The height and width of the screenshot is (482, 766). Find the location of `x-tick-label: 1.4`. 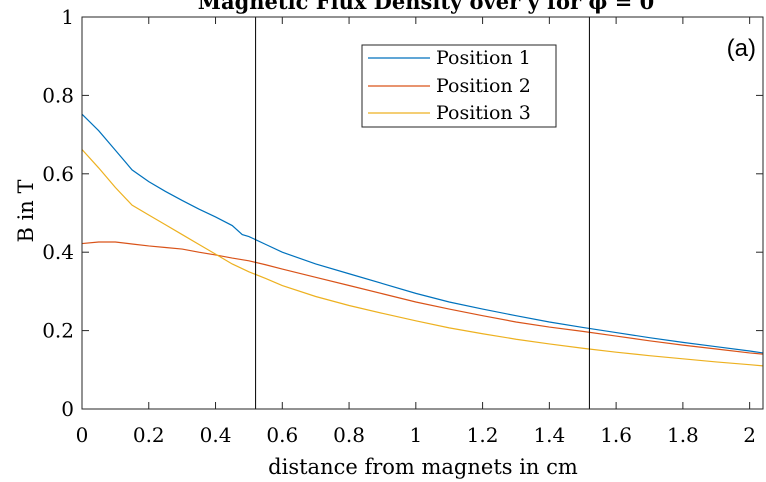

x-tick-label: 1.4 is located at coordinates (549, 435).